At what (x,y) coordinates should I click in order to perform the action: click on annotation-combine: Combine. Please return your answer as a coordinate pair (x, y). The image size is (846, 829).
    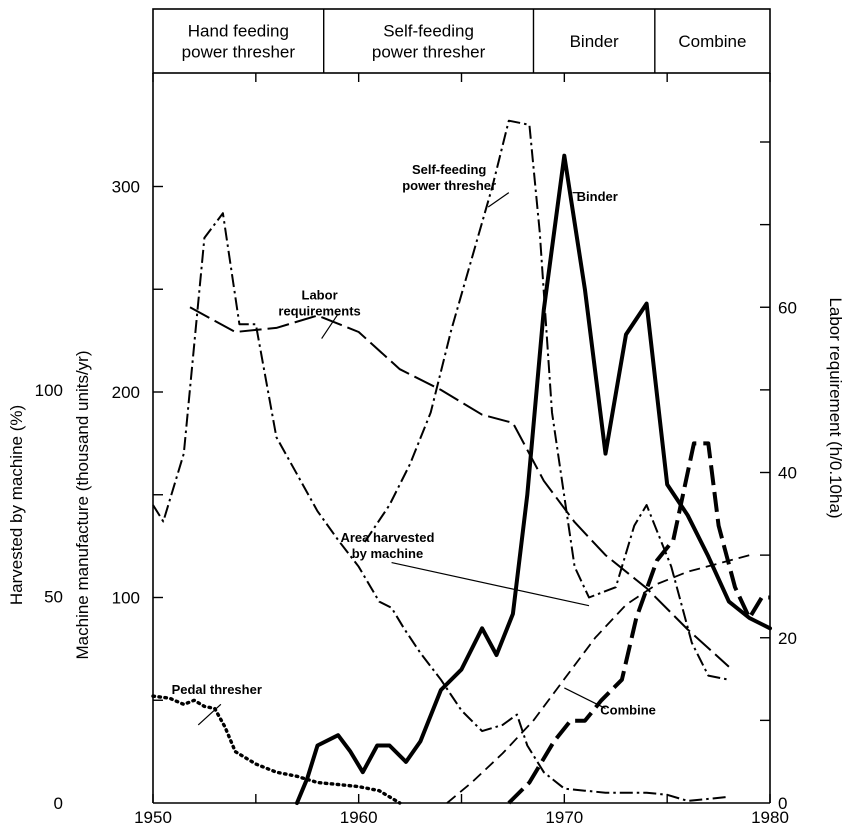
    Looking at the image, I should click on (628, 710).